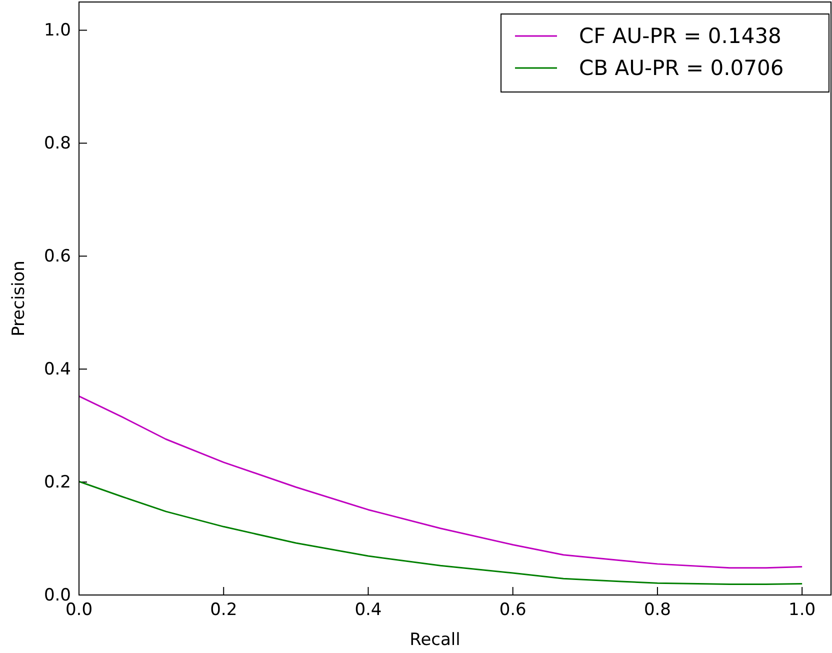  Describe the element at coordinates (57, 370) in the screenshot. I see `y-tick-label: 0.4` at that location.